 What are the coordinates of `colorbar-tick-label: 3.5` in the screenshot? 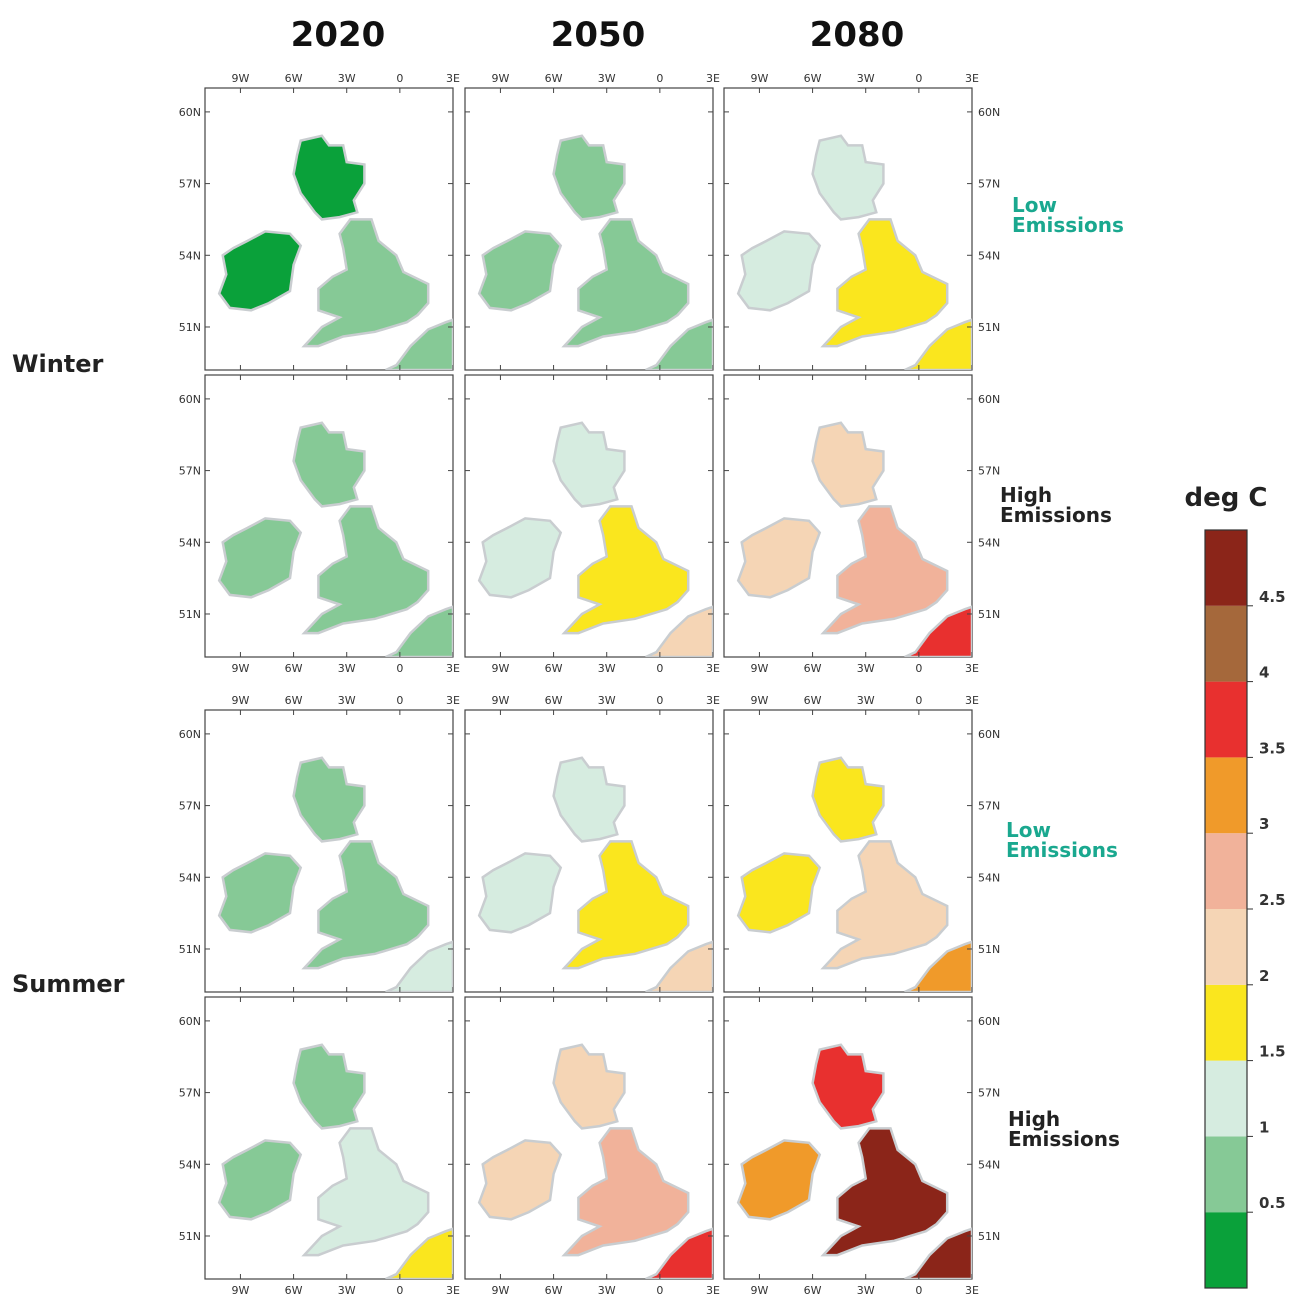 It's located at (1272, 748).